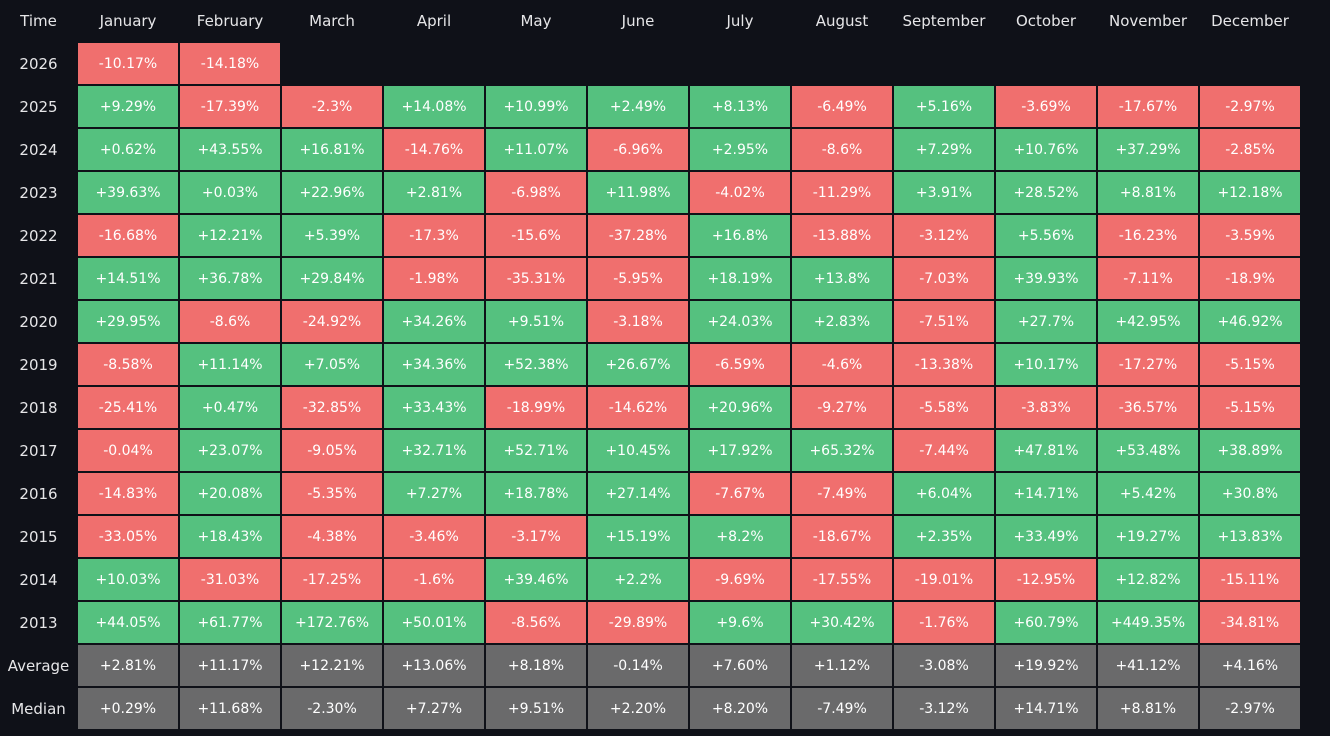 This screenshot has width=1330, height=736. What do you see at coordinates (1046, 536) in the screenshot?
I see `return-cell: +33.49%` at bounding box center [1046, 536].